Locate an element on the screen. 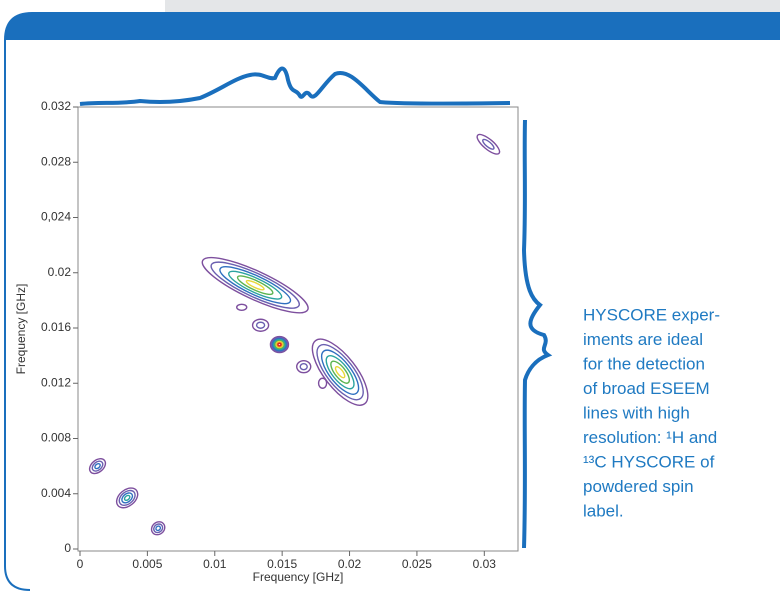  x-tick-label: 0.02 is located at coordinates (350, 564).